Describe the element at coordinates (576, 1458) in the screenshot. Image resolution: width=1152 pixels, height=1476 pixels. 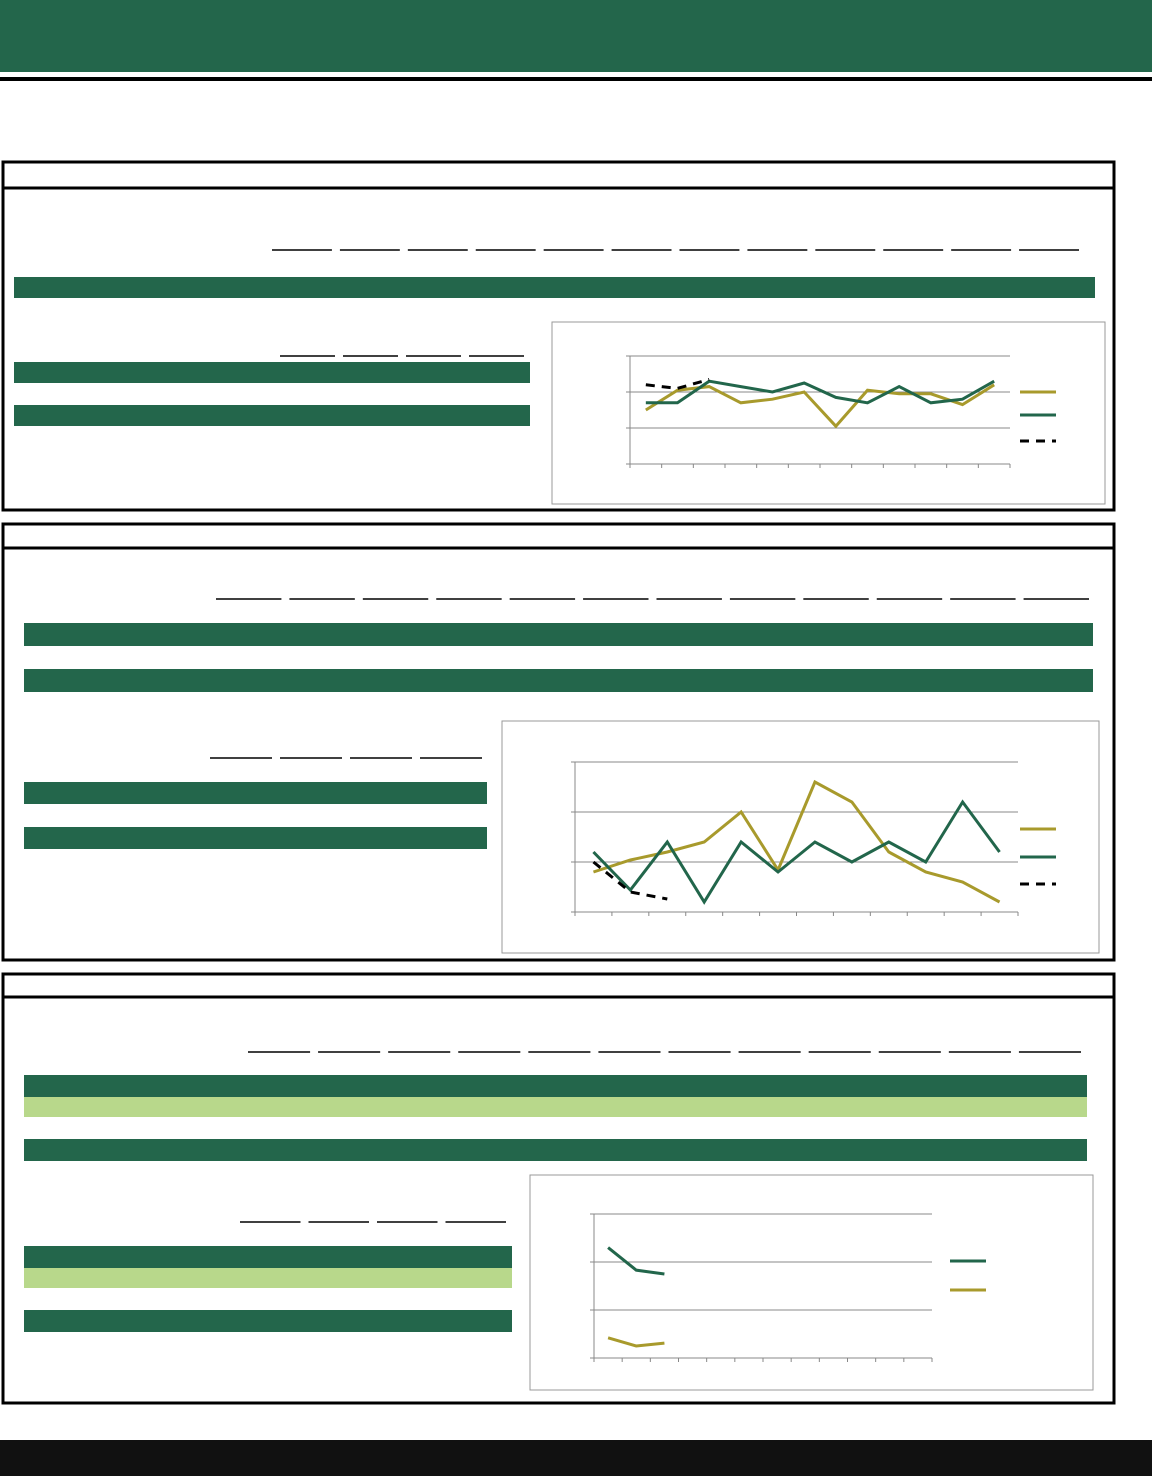
I see `footer-bar` at that location.